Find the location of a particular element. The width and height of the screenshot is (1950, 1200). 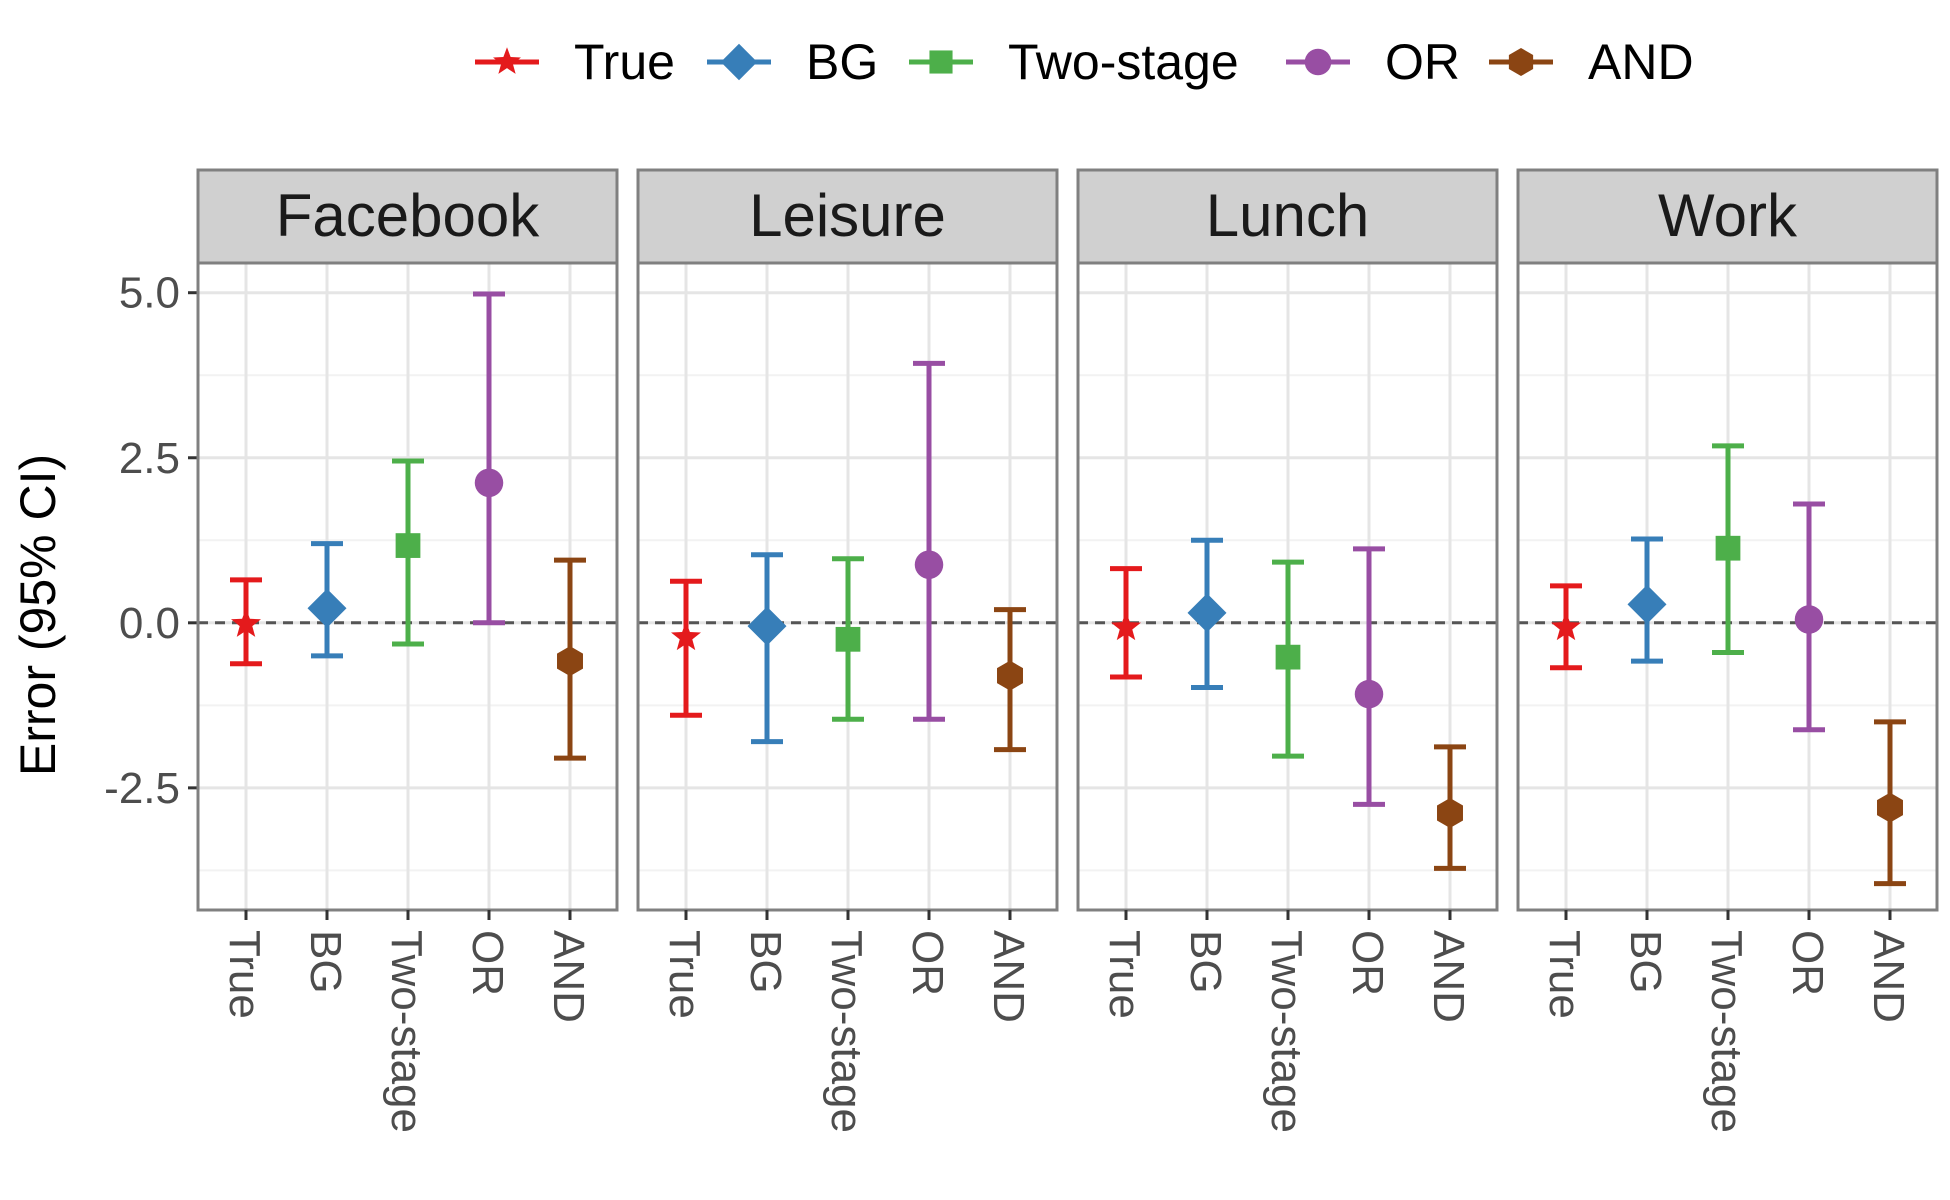

legend-label-two-stage: Two-stage is located at coordinates (1123, 62).